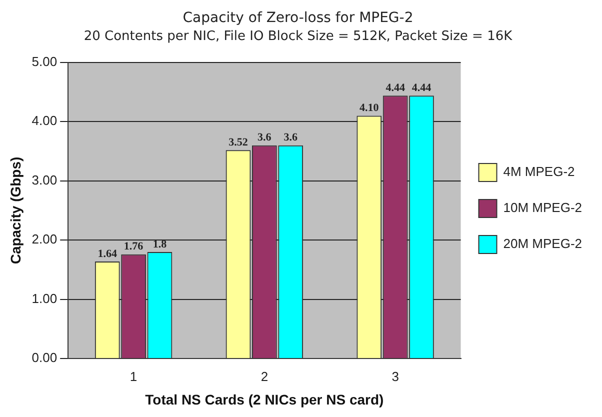 This screenshot has height=417, width=602. What do you see at coordinates (542, 208) in the screenshot?
I see `legend-label: 10M MPEG-2` at bounding box center [542, 208].